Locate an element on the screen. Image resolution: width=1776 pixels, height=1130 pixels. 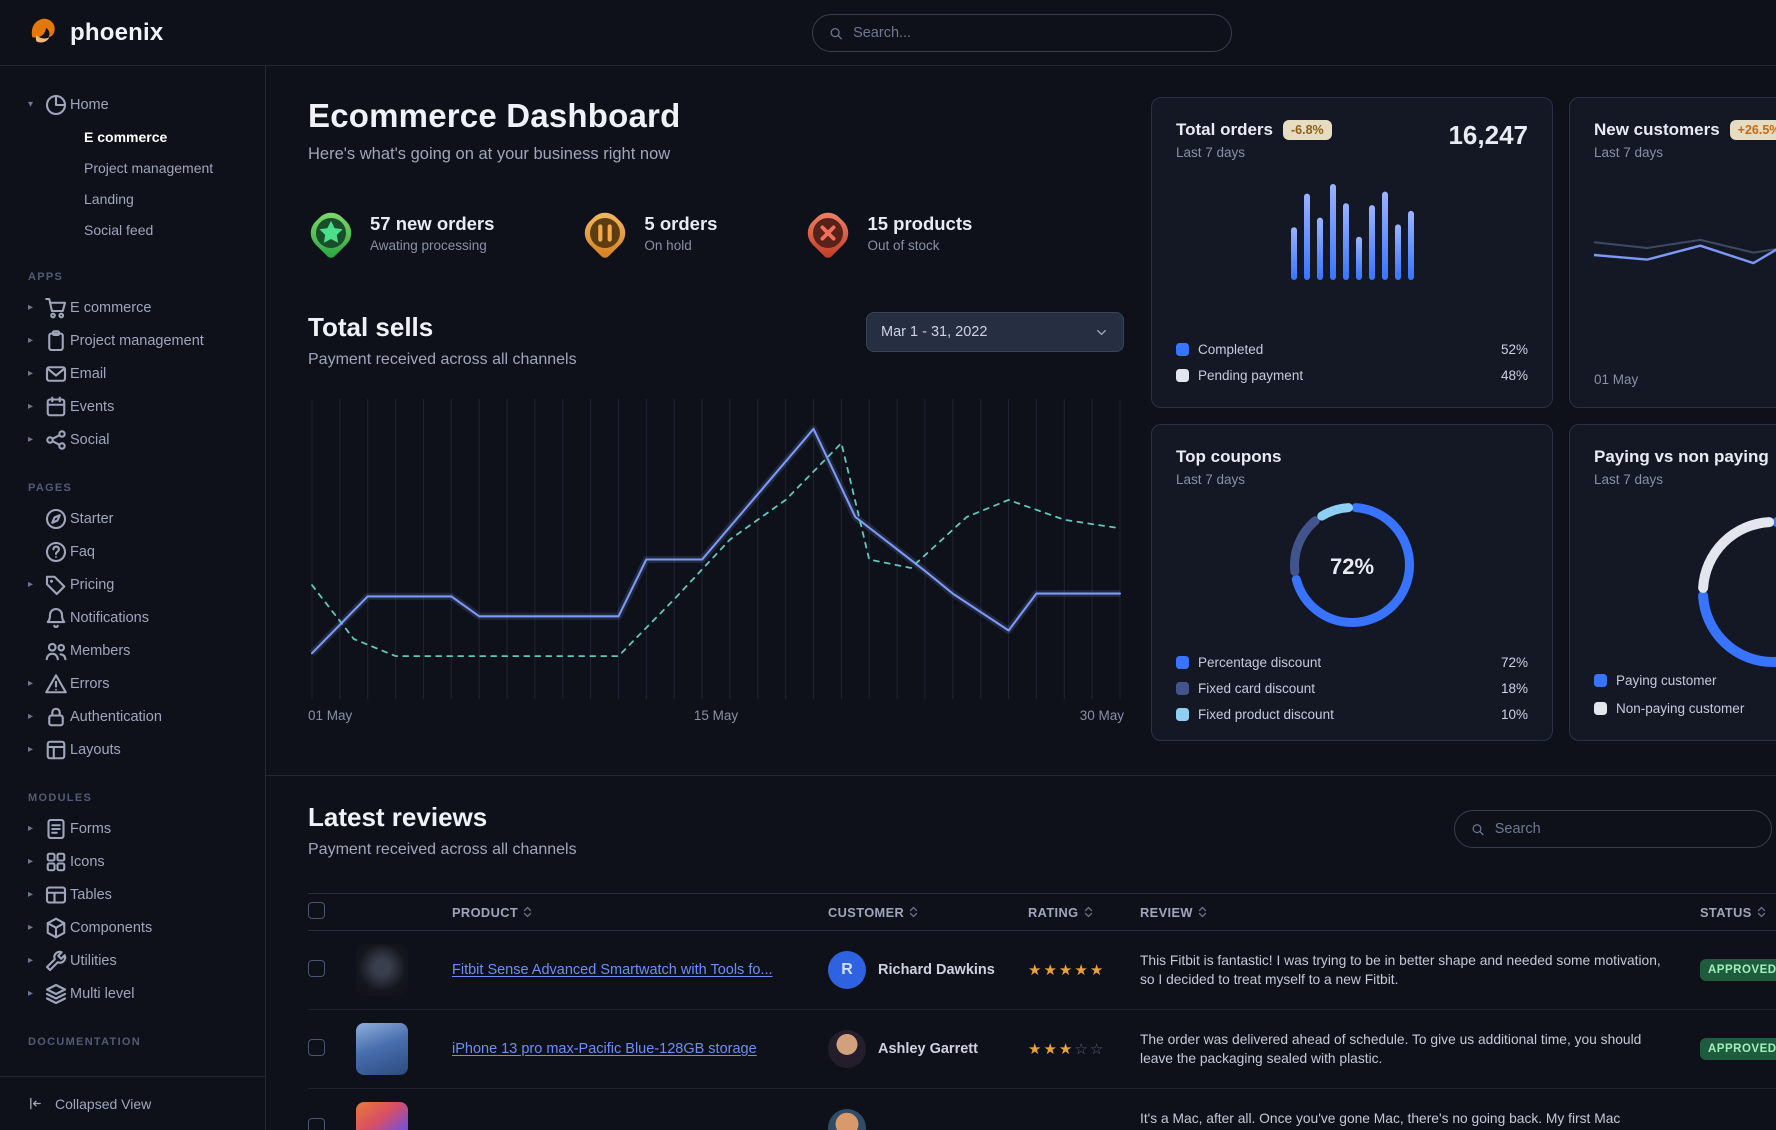
sidebar-item-authentication: ▸ Authentication is located at coordinates (132, 716).